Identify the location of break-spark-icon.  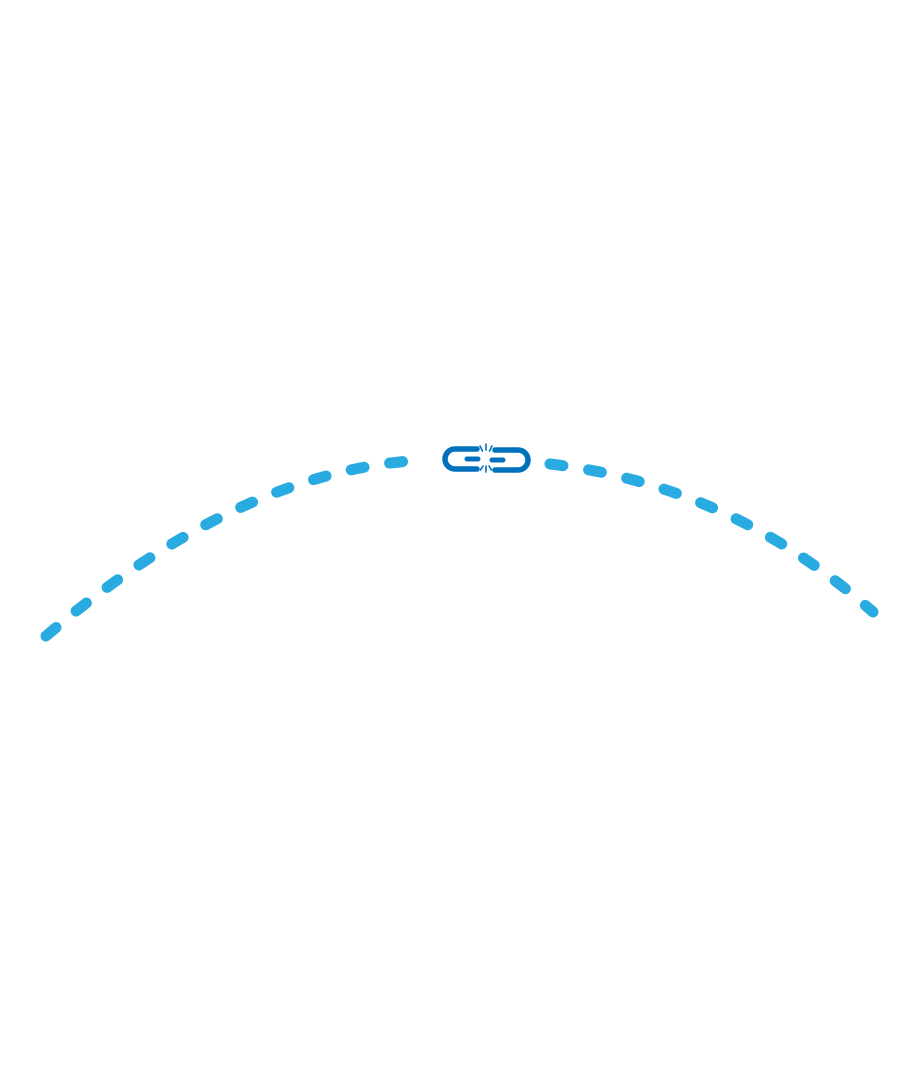
(486, 458).